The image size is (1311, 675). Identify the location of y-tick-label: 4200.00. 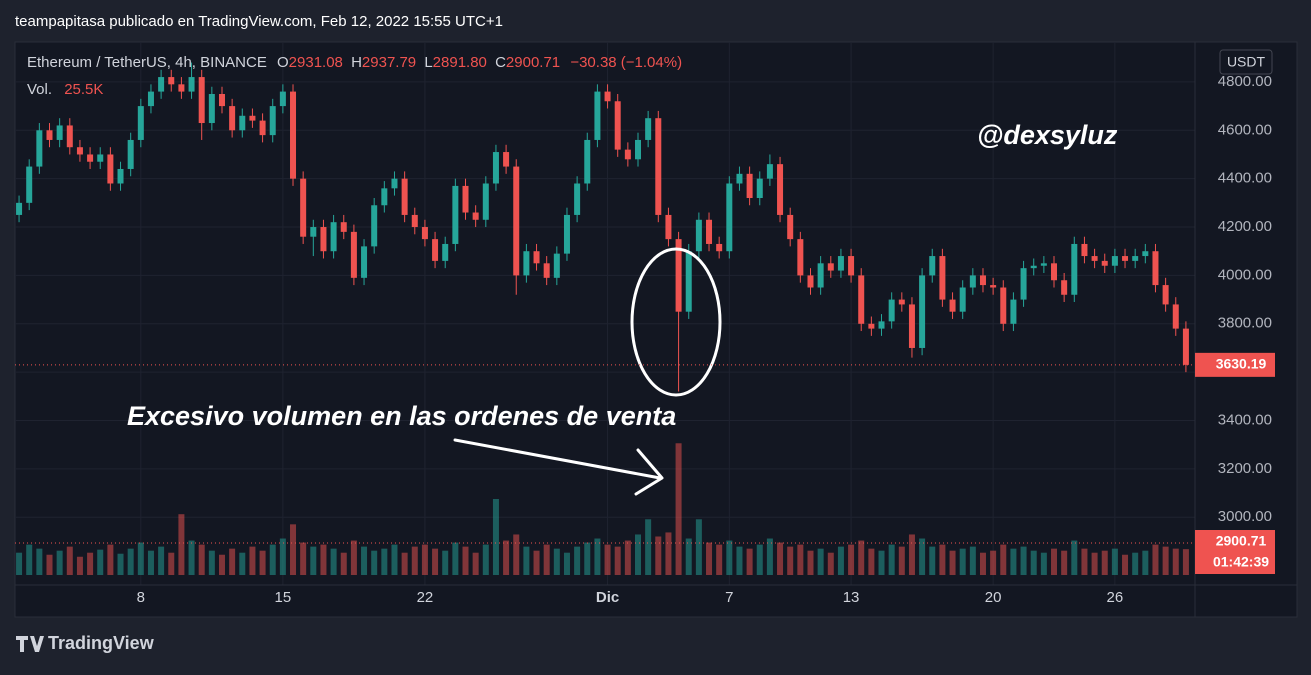
(1245, 226).